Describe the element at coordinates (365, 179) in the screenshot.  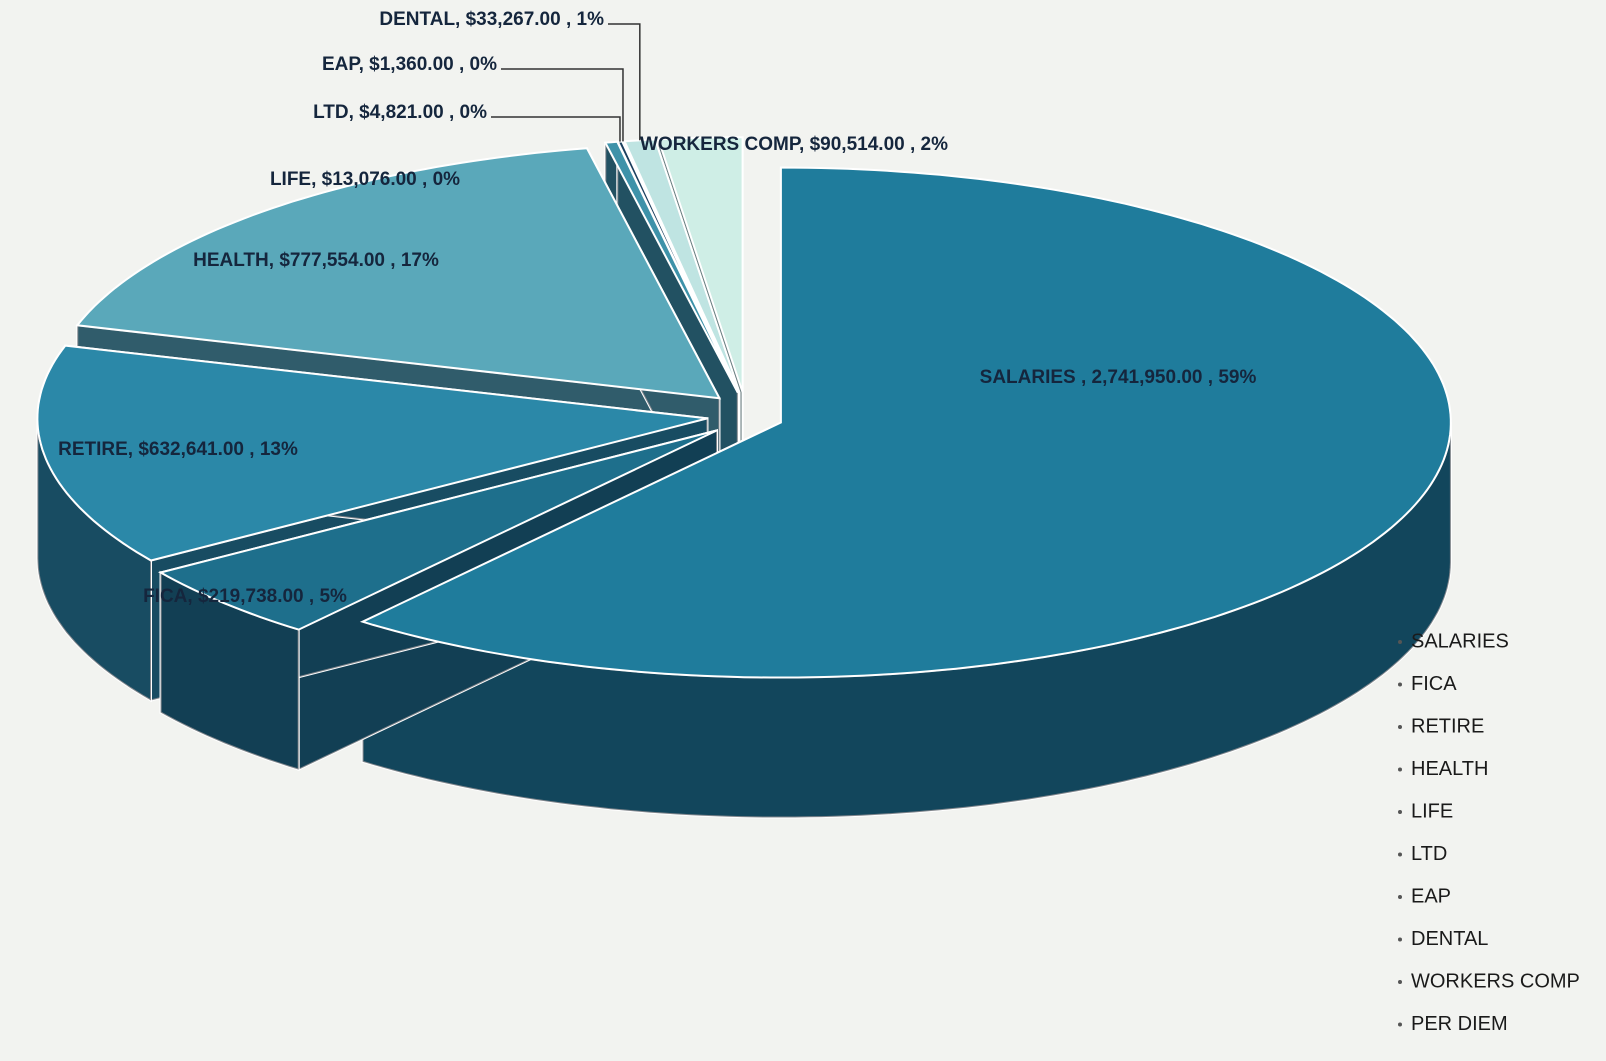
I see `data-label: LIFE, $13,076.00 , 0%` at that location.